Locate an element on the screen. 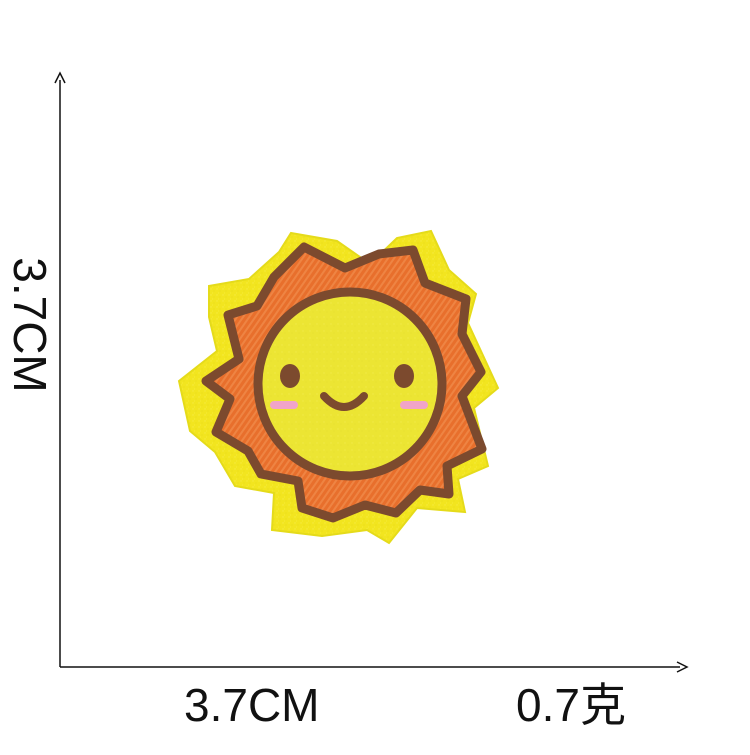  vertical-arrowhead is located at coordinates (60, 77).